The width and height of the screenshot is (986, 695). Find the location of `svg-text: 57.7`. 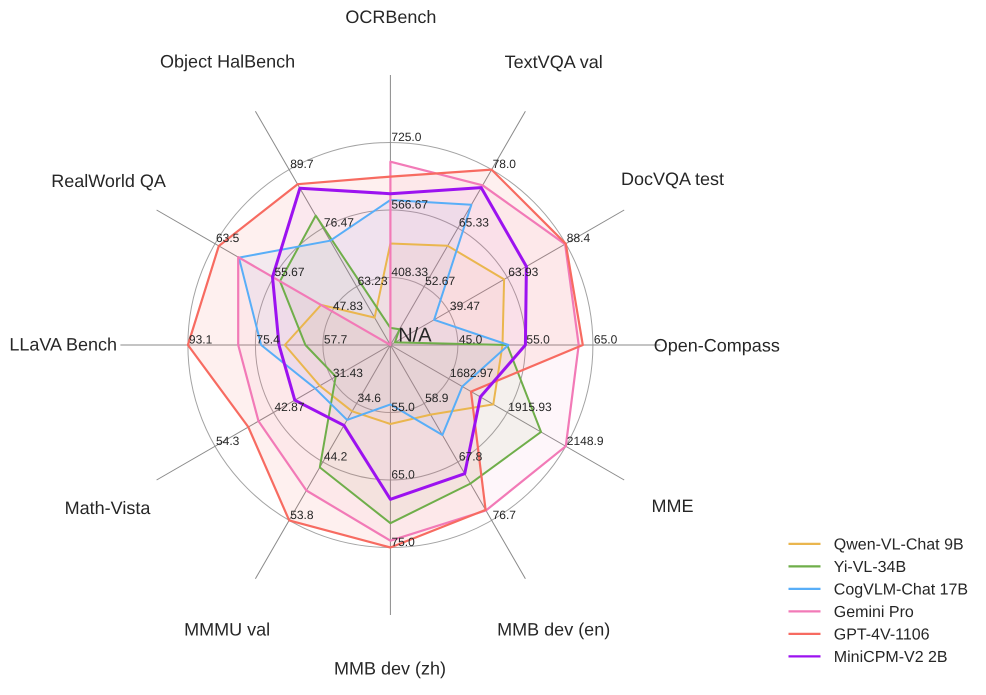

svg-text: 57.7 is located at coordinates (336, 340).